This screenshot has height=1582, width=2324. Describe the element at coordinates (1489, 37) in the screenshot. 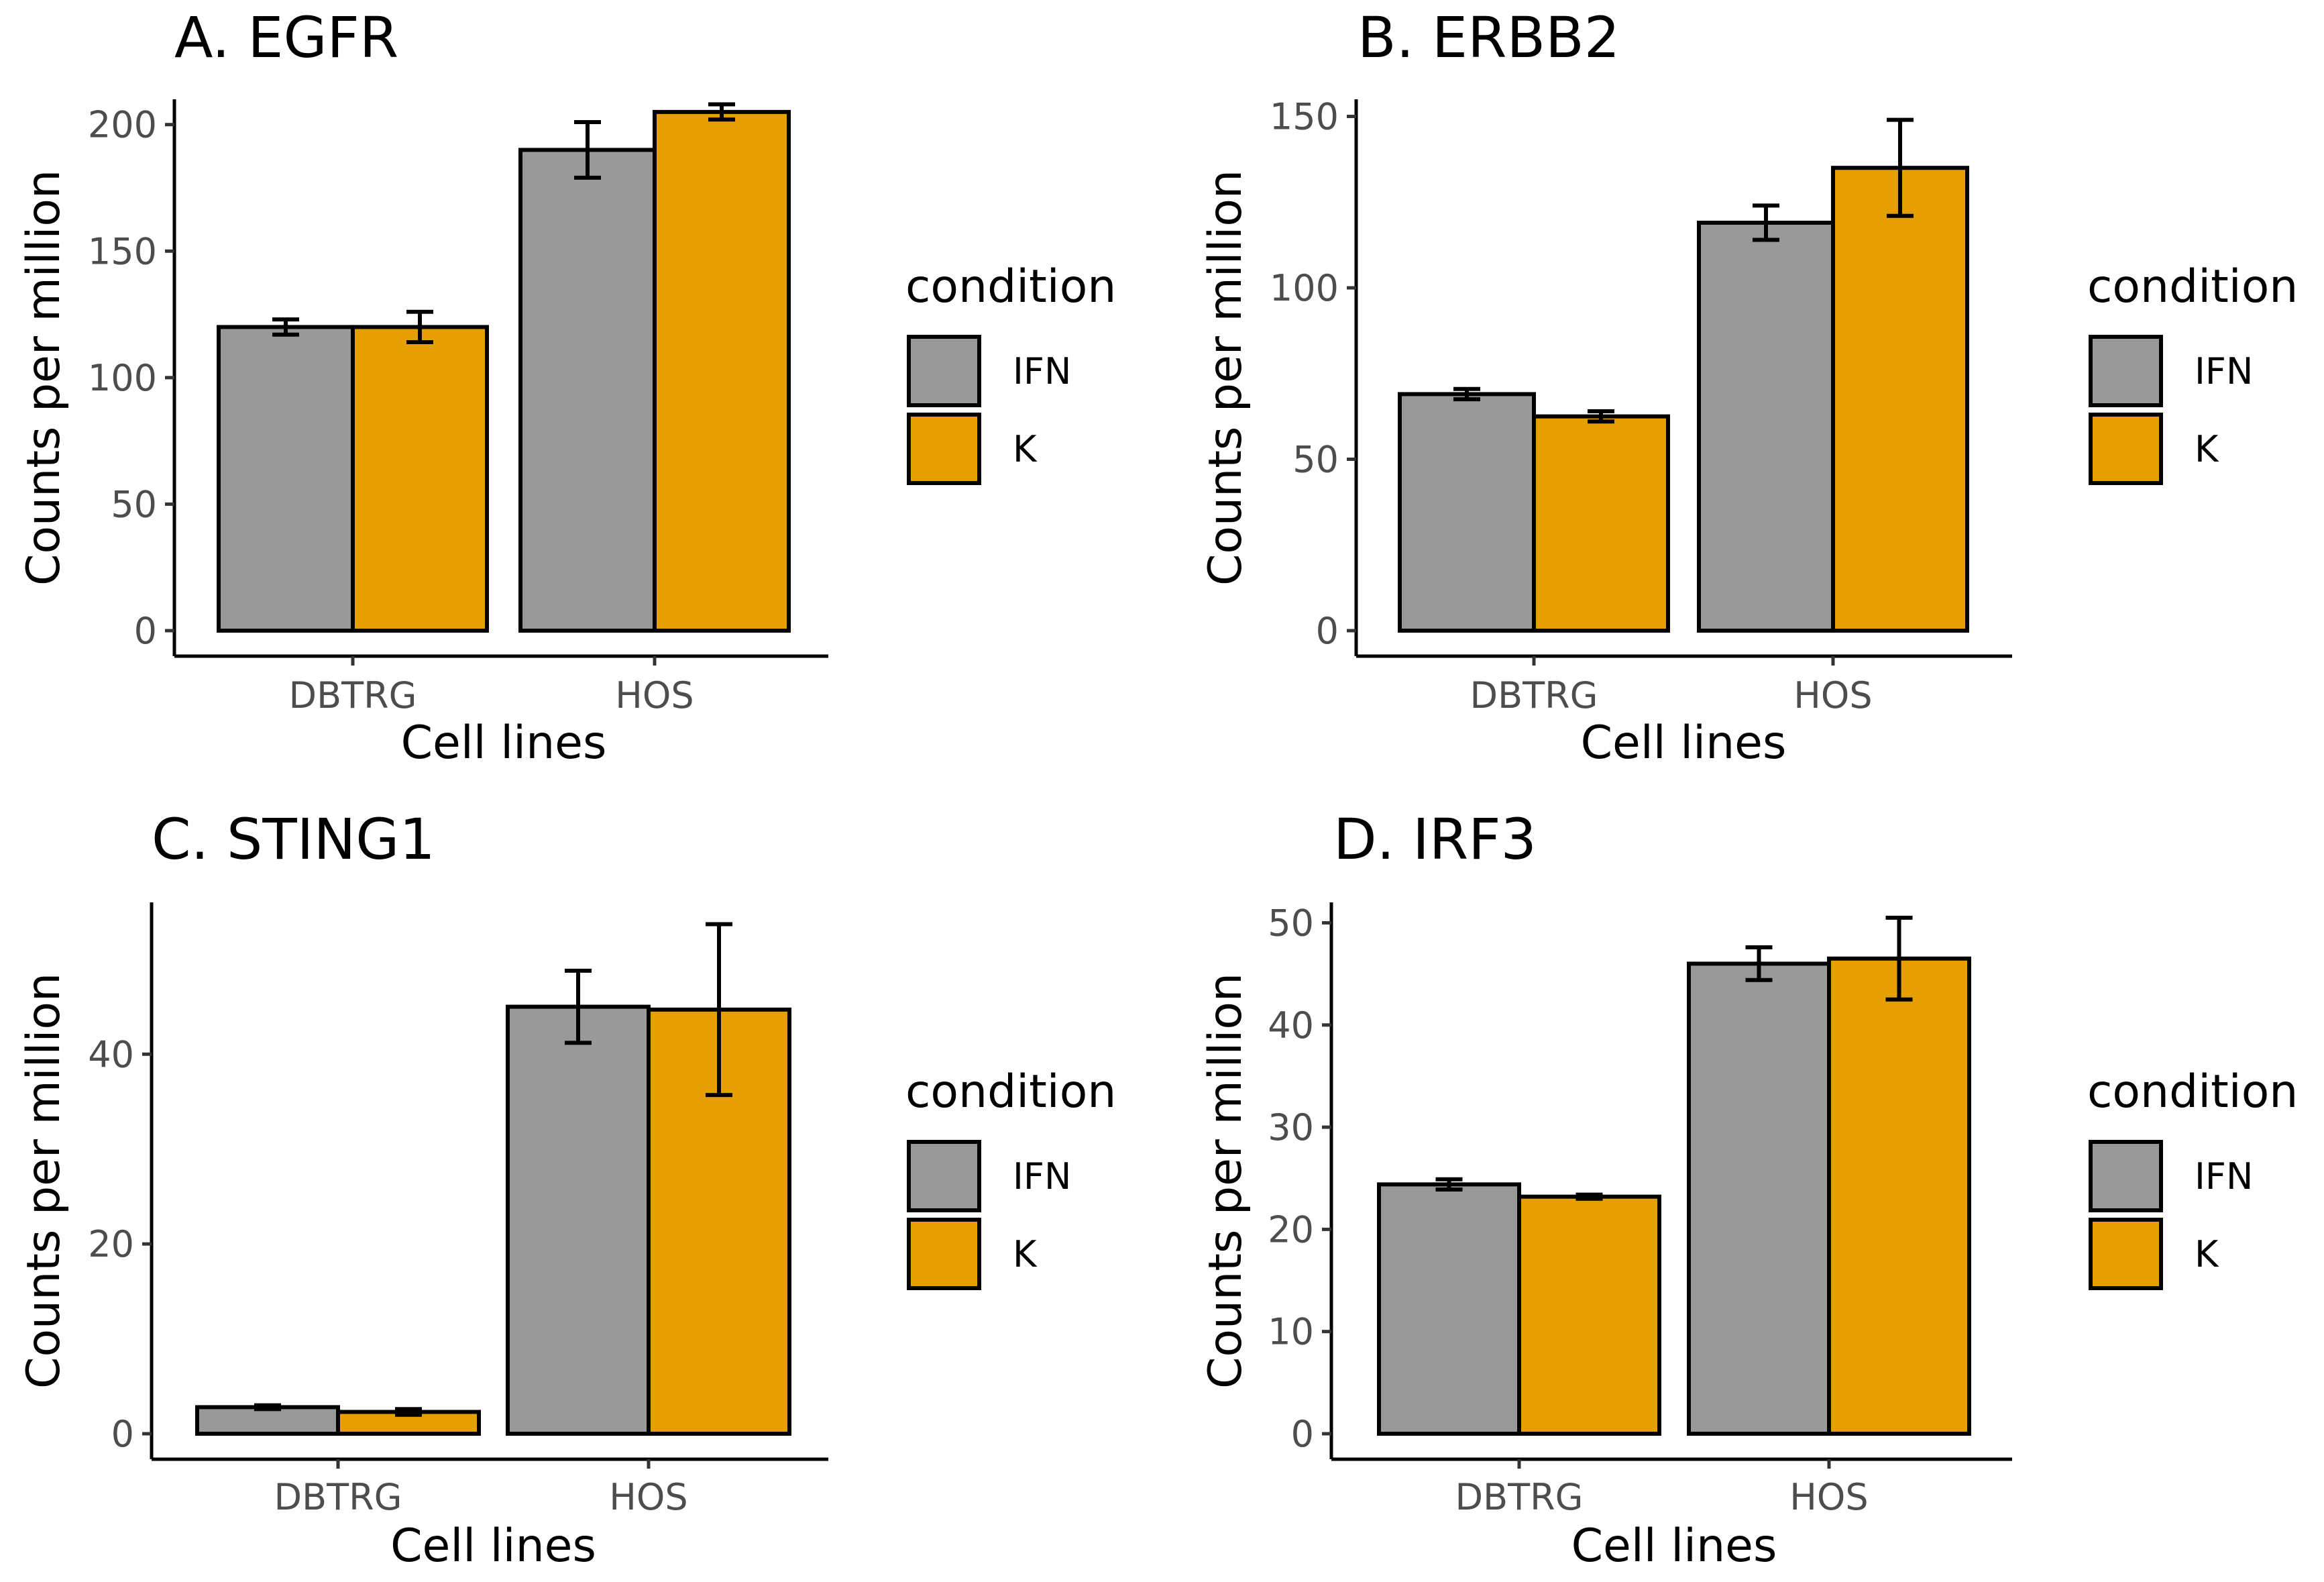

I see `panel-title: B. ERBB2` at that location.